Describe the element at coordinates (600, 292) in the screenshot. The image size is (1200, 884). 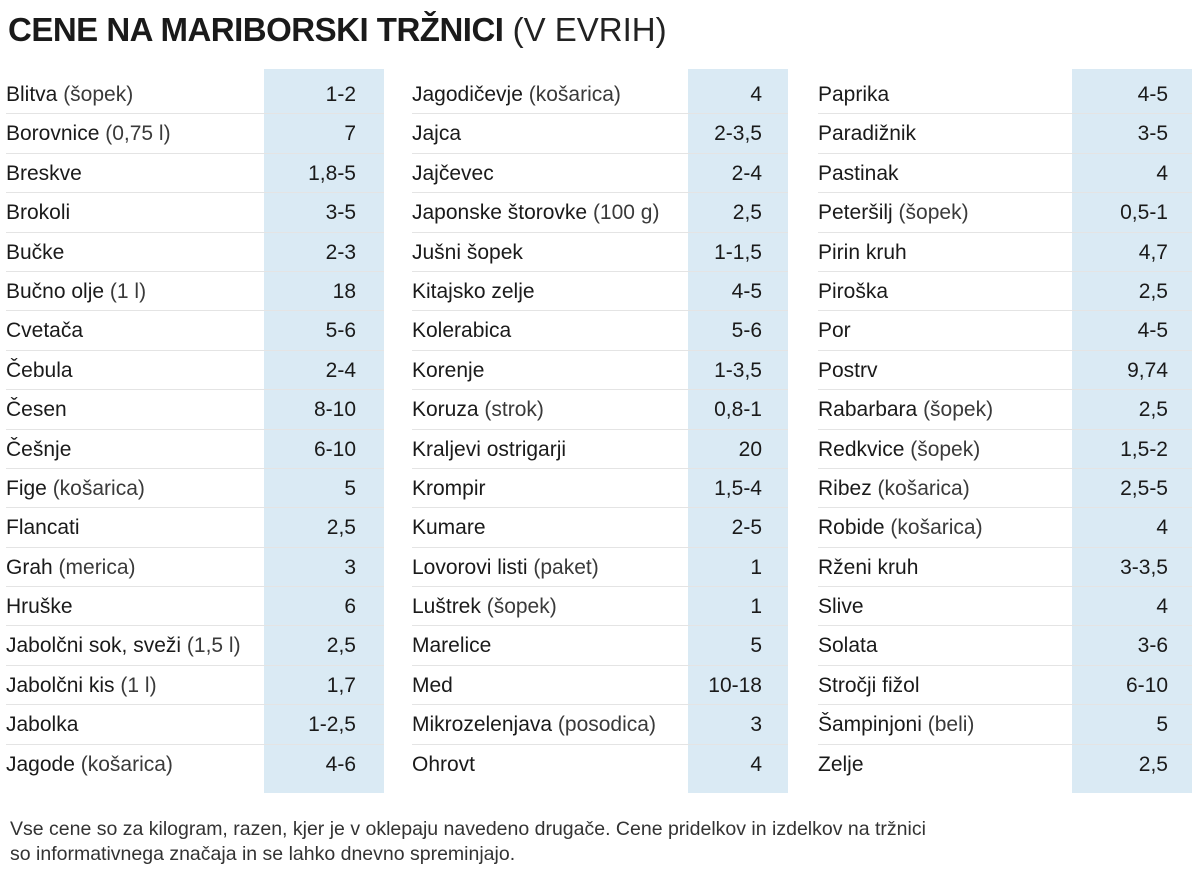
I see `table-row: Kitajsko zelje 4-5` at that location.